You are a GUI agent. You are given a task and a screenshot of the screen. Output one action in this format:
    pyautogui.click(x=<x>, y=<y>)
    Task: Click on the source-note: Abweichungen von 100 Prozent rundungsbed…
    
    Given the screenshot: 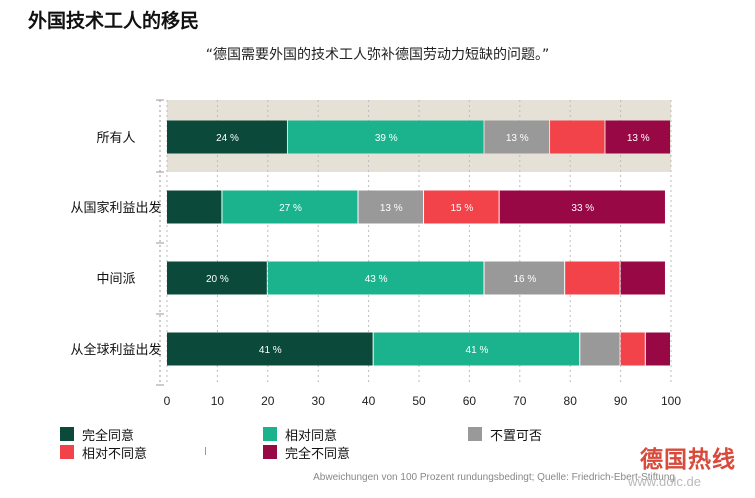 What is the action you would take?
    pyautogui.click(x=494, y=477)
    